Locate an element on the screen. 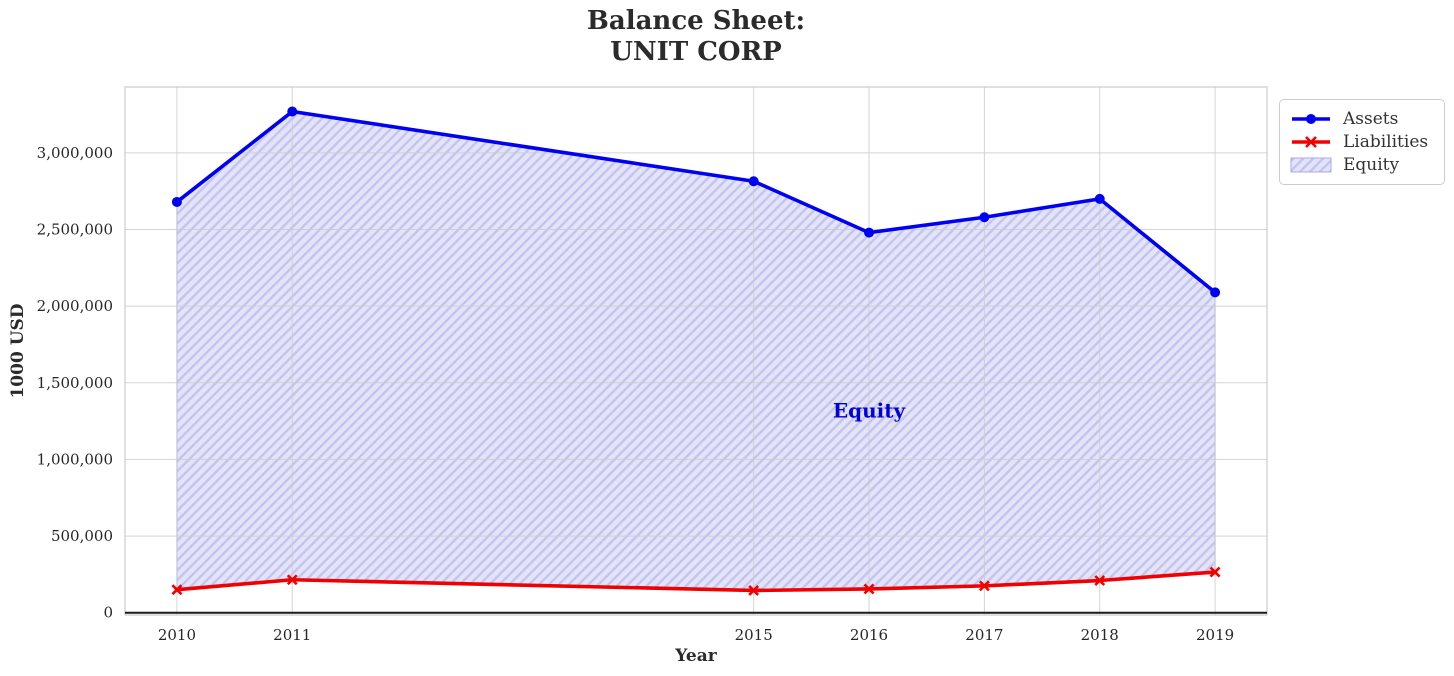  chart-title-line1: Balance Sheet: is located at coordinates (696, 21).